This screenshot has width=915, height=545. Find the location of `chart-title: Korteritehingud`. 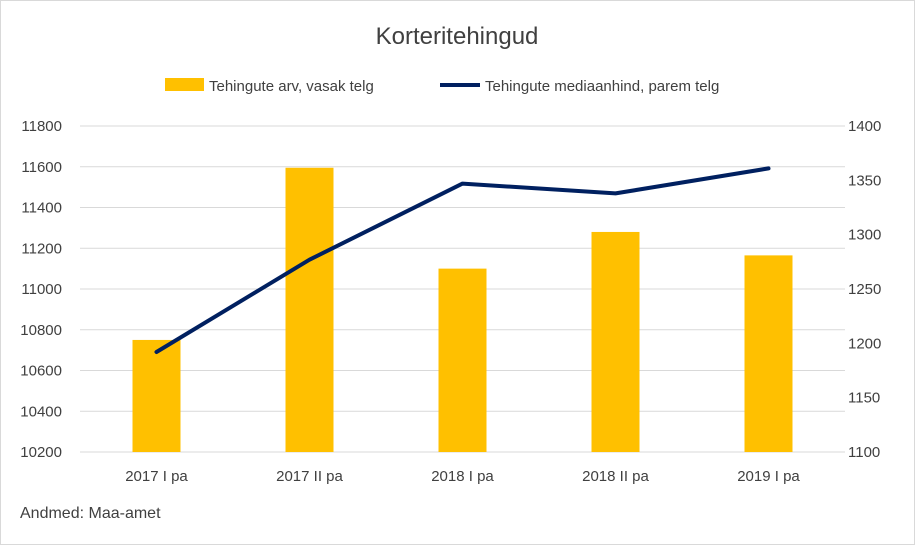

chart-title: Korteritehingud is located at coordinates (457, 36).